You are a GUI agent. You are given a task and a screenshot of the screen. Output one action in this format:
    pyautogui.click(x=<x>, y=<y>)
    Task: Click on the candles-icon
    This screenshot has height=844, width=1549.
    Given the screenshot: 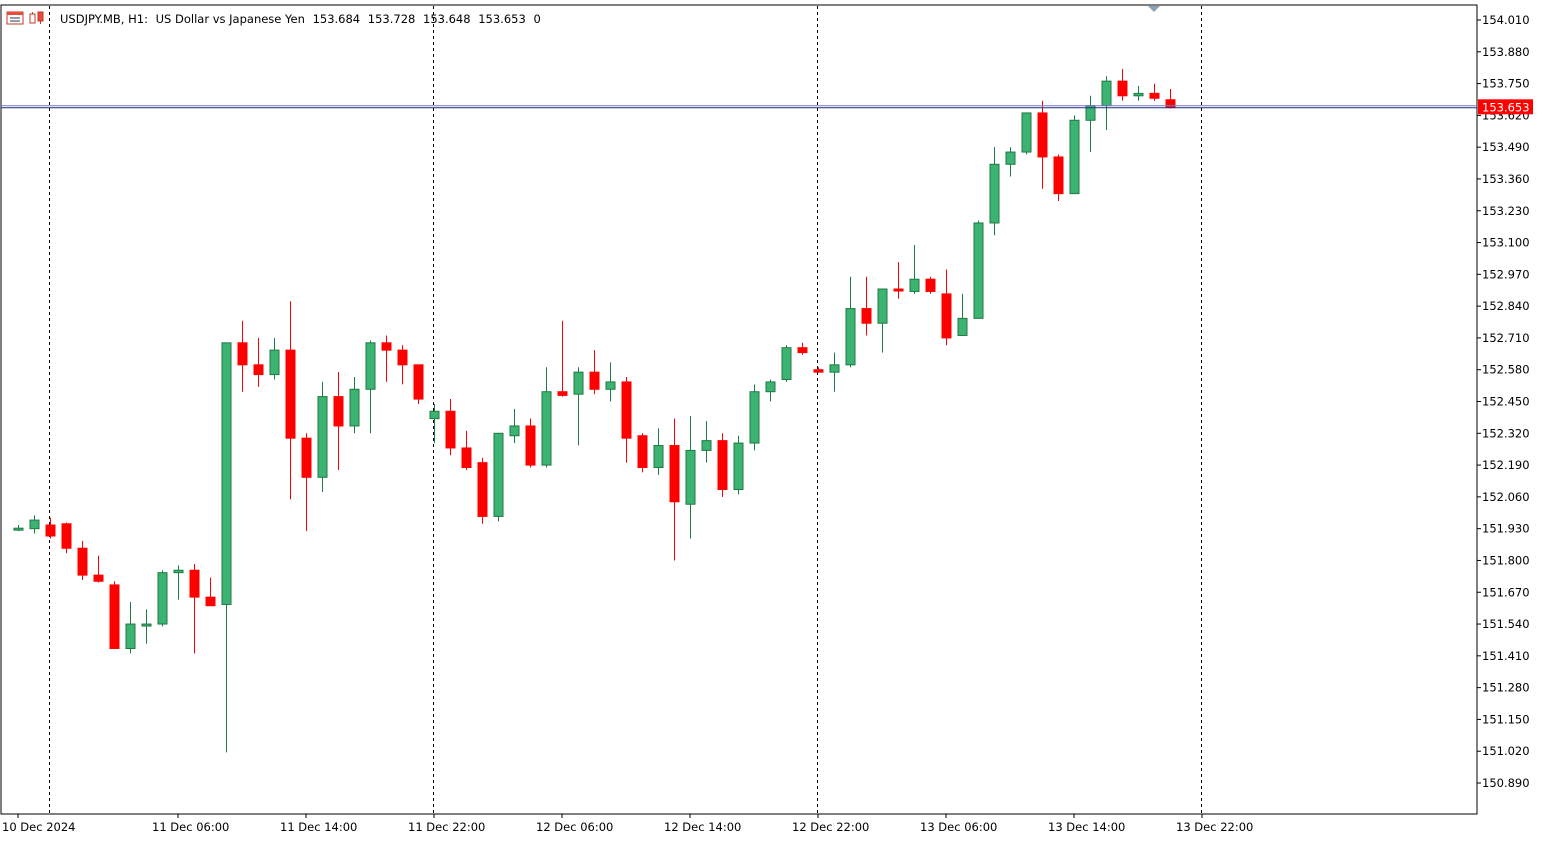 What is the action you would take?
    pyautogui.click(x=37, y=17)
    